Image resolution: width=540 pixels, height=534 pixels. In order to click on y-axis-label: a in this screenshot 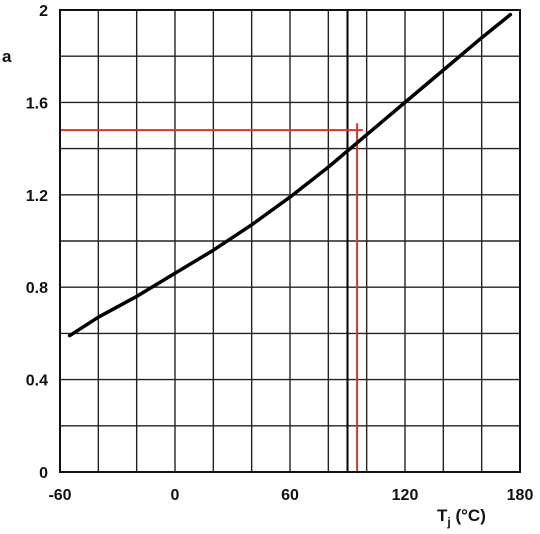, I will do `click(7, 56)`.